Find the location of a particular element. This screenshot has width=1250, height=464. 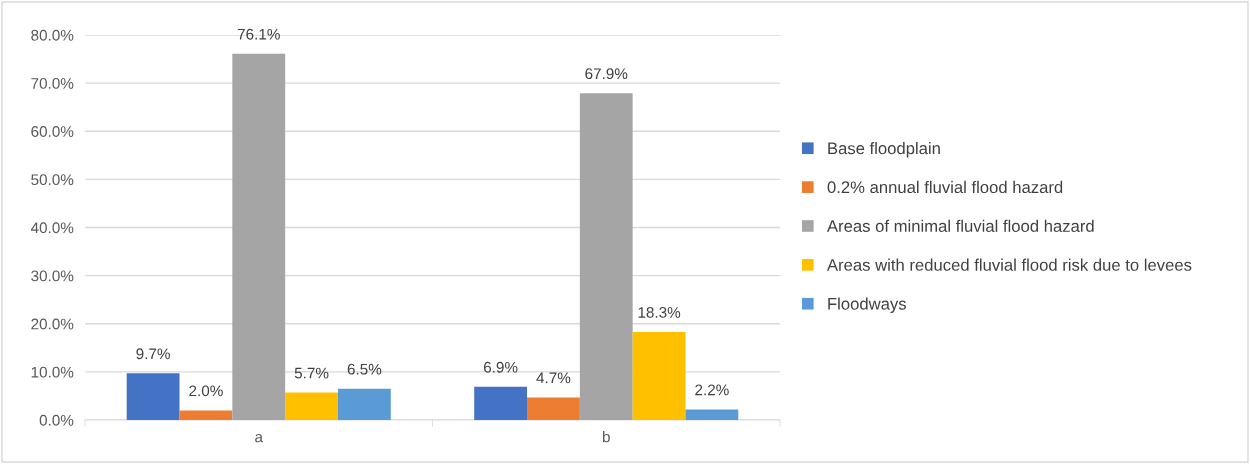

x-tick-label: a is located at coordinates (259, 438).